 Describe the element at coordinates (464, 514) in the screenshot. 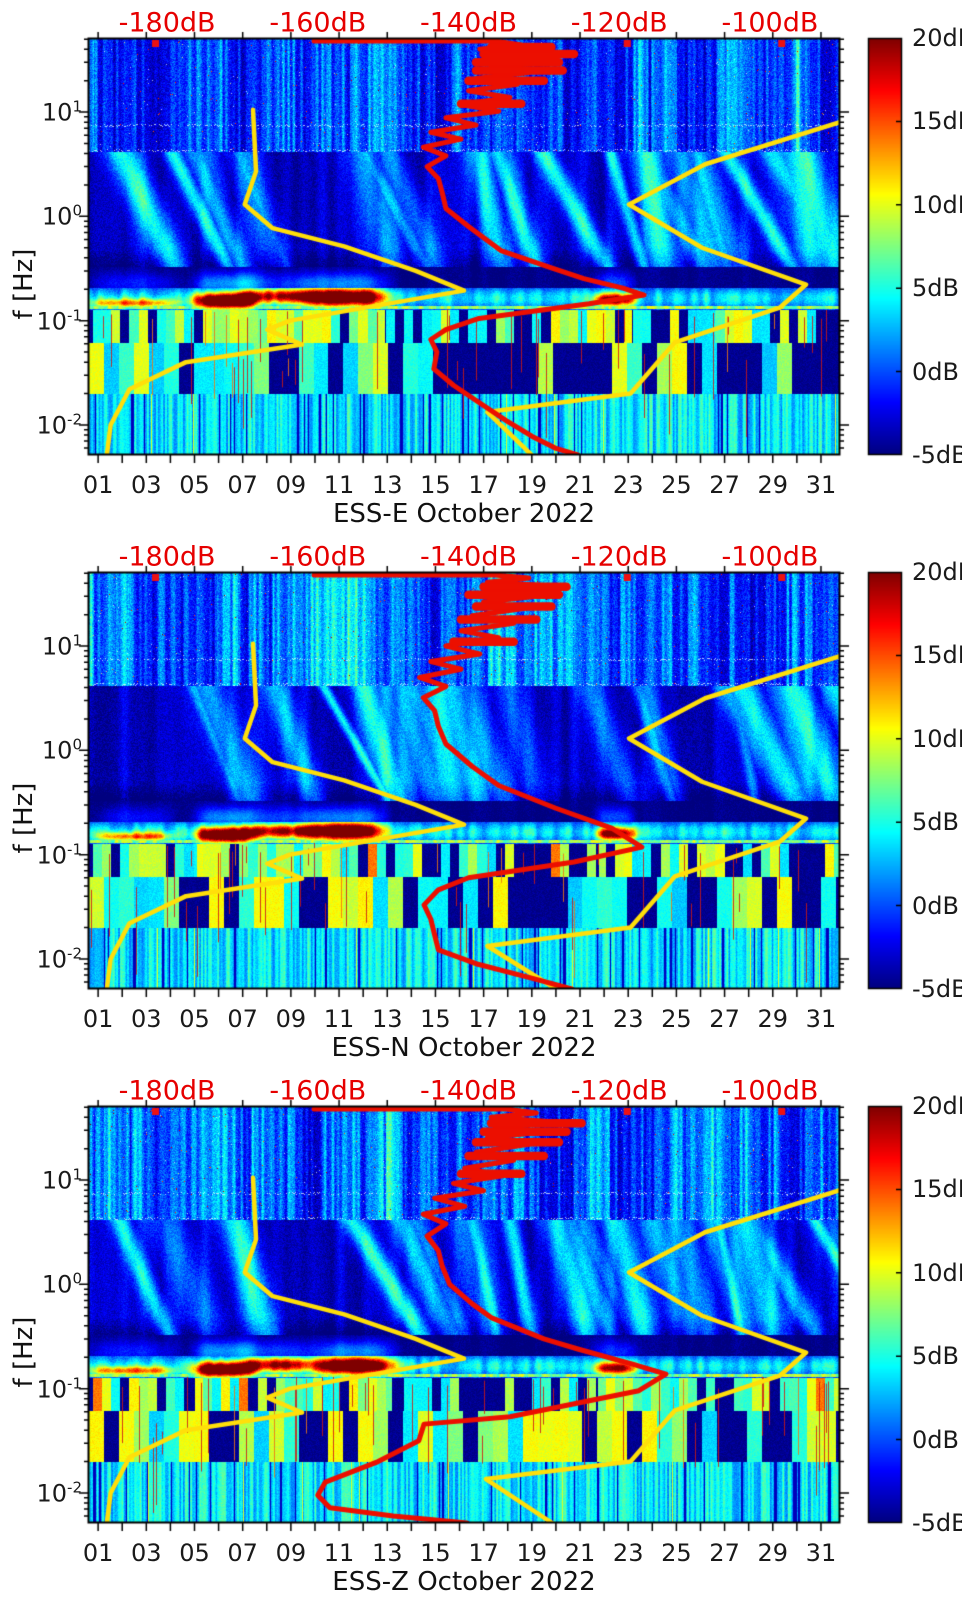

I see `panel-title: ESS-E October 2022` at that location.